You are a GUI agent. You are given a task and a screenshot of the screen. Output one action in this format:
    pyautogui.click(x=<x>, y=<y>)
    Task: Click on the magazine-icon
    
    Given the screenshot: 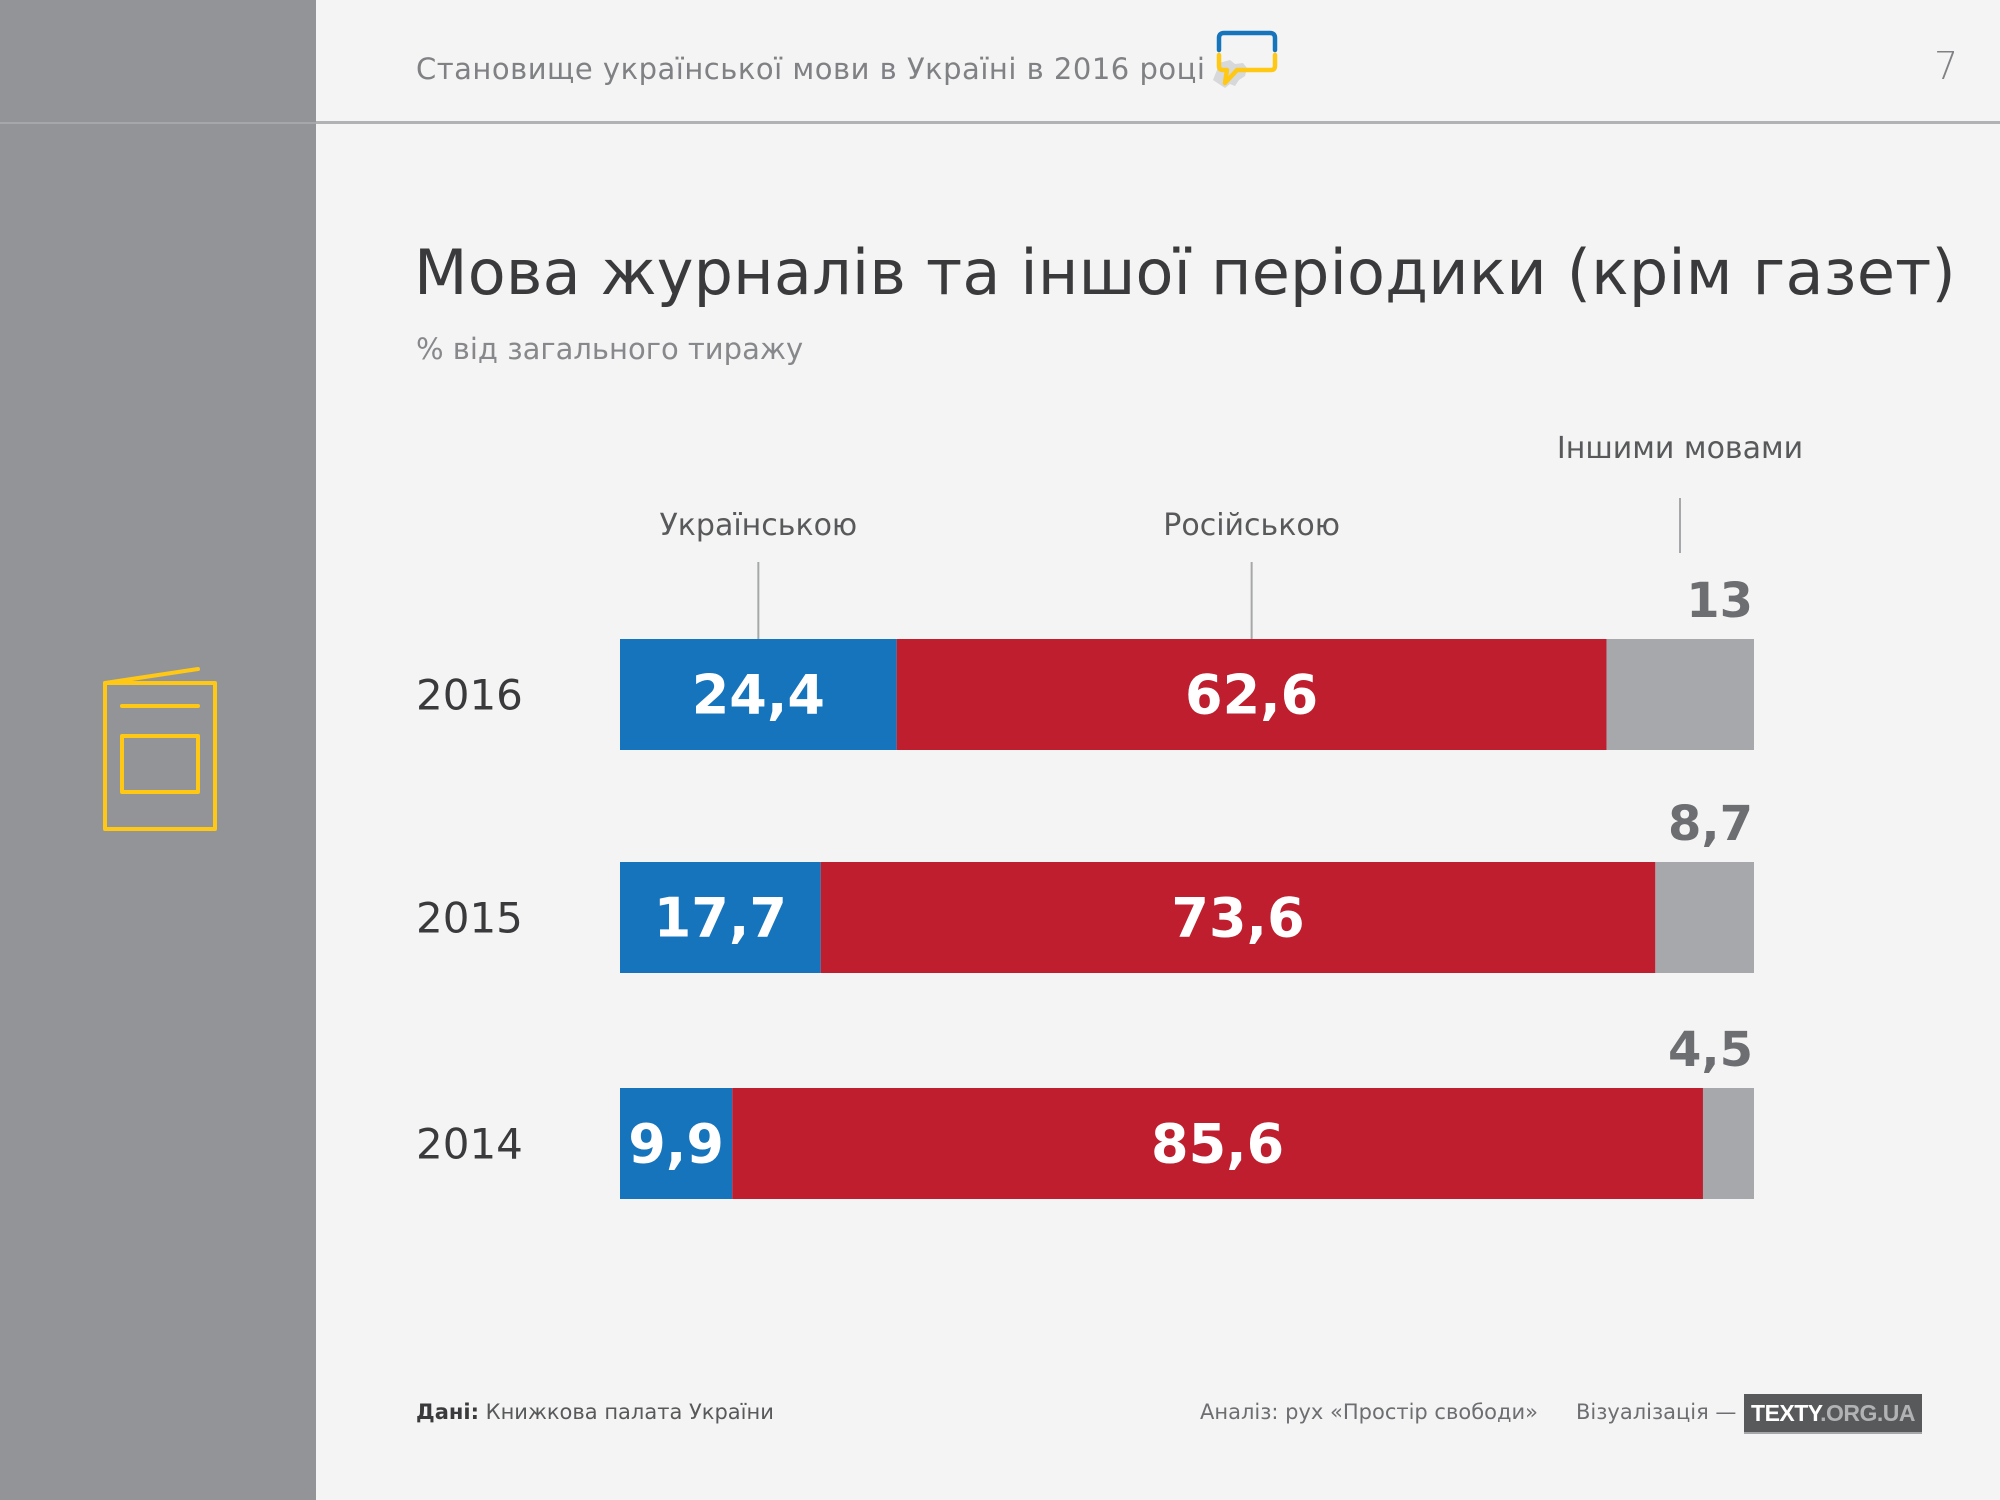 What is the action you would take?
    pyautogui.click(x=160, y=749)
    